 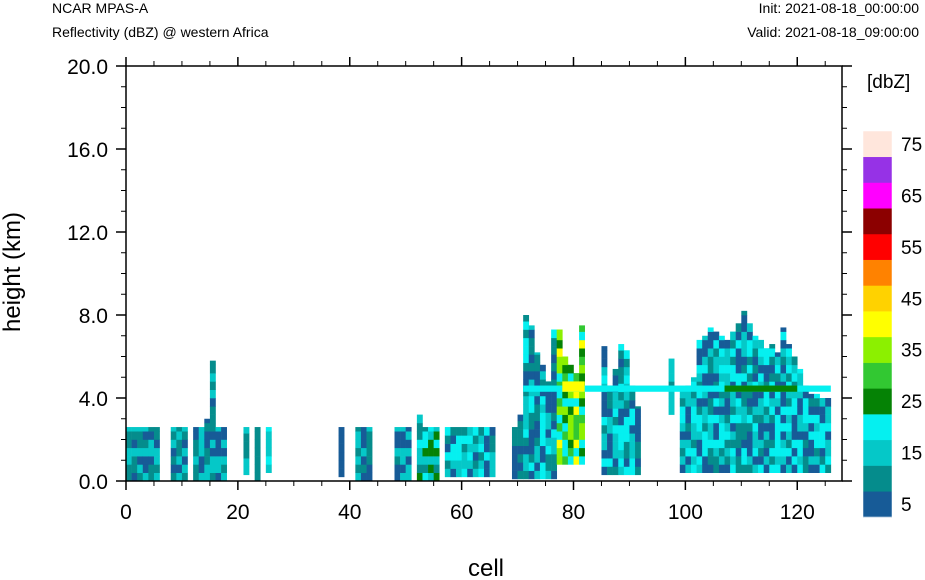 What do you see at coordinates (892, 295) in the screenshot?
I see `colorbar: [dbZ] 5 15 25 35 45 55 65 75` at bounding box center [892, 295].